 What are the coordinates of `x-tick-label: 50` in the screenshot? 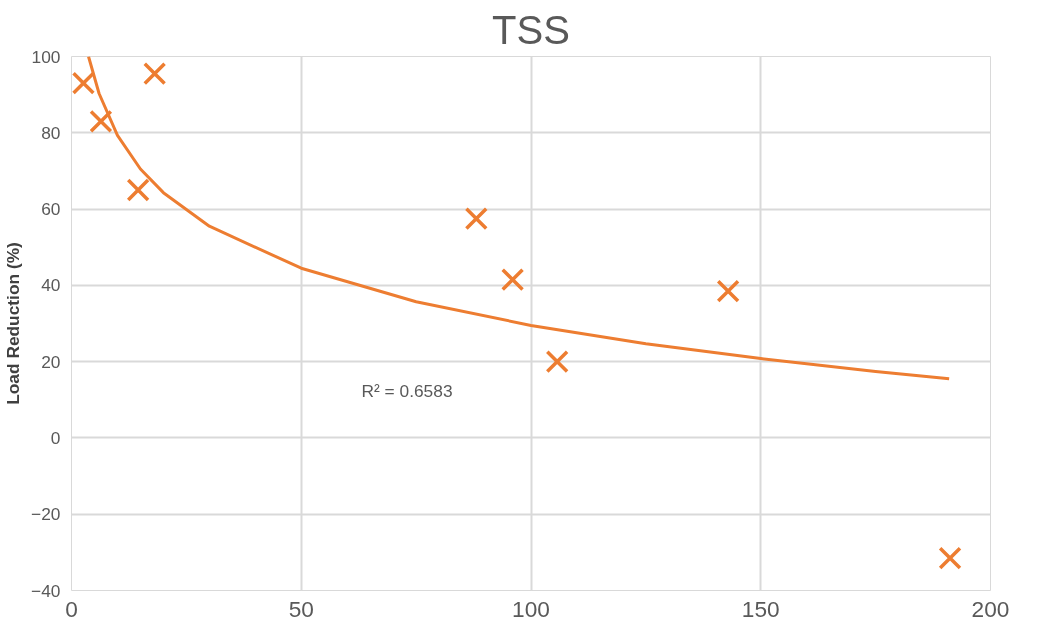 It's located at (301, 608).